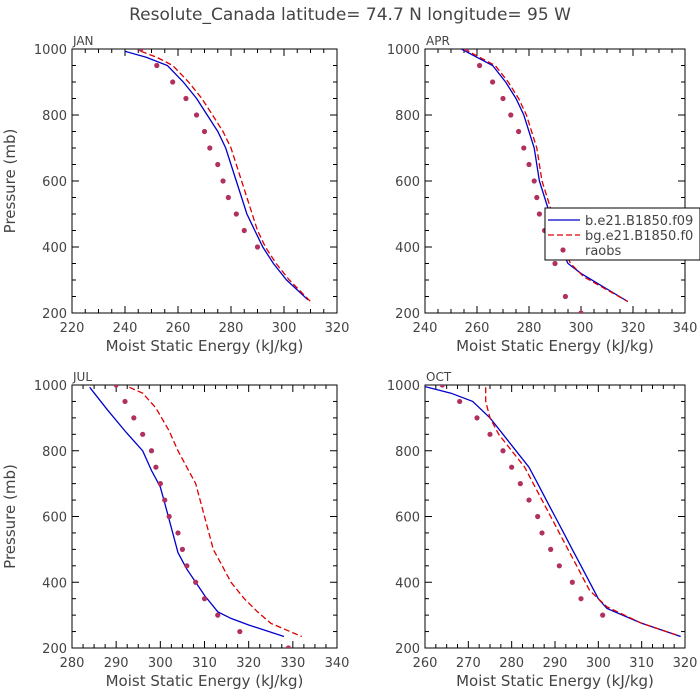 This screenshot has height=700, width=700. I want to click on legend-box, so click(622, 234).